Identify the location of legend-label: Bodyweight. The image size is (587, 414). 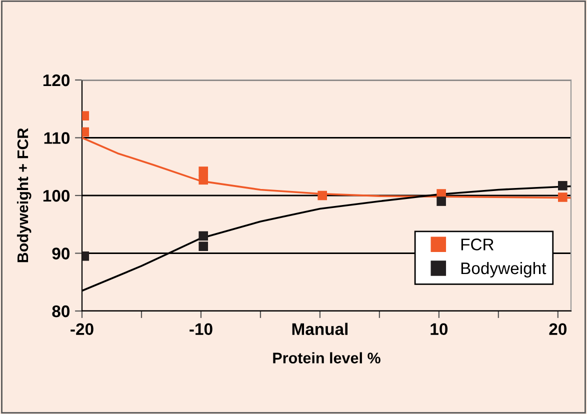
(503, 270).